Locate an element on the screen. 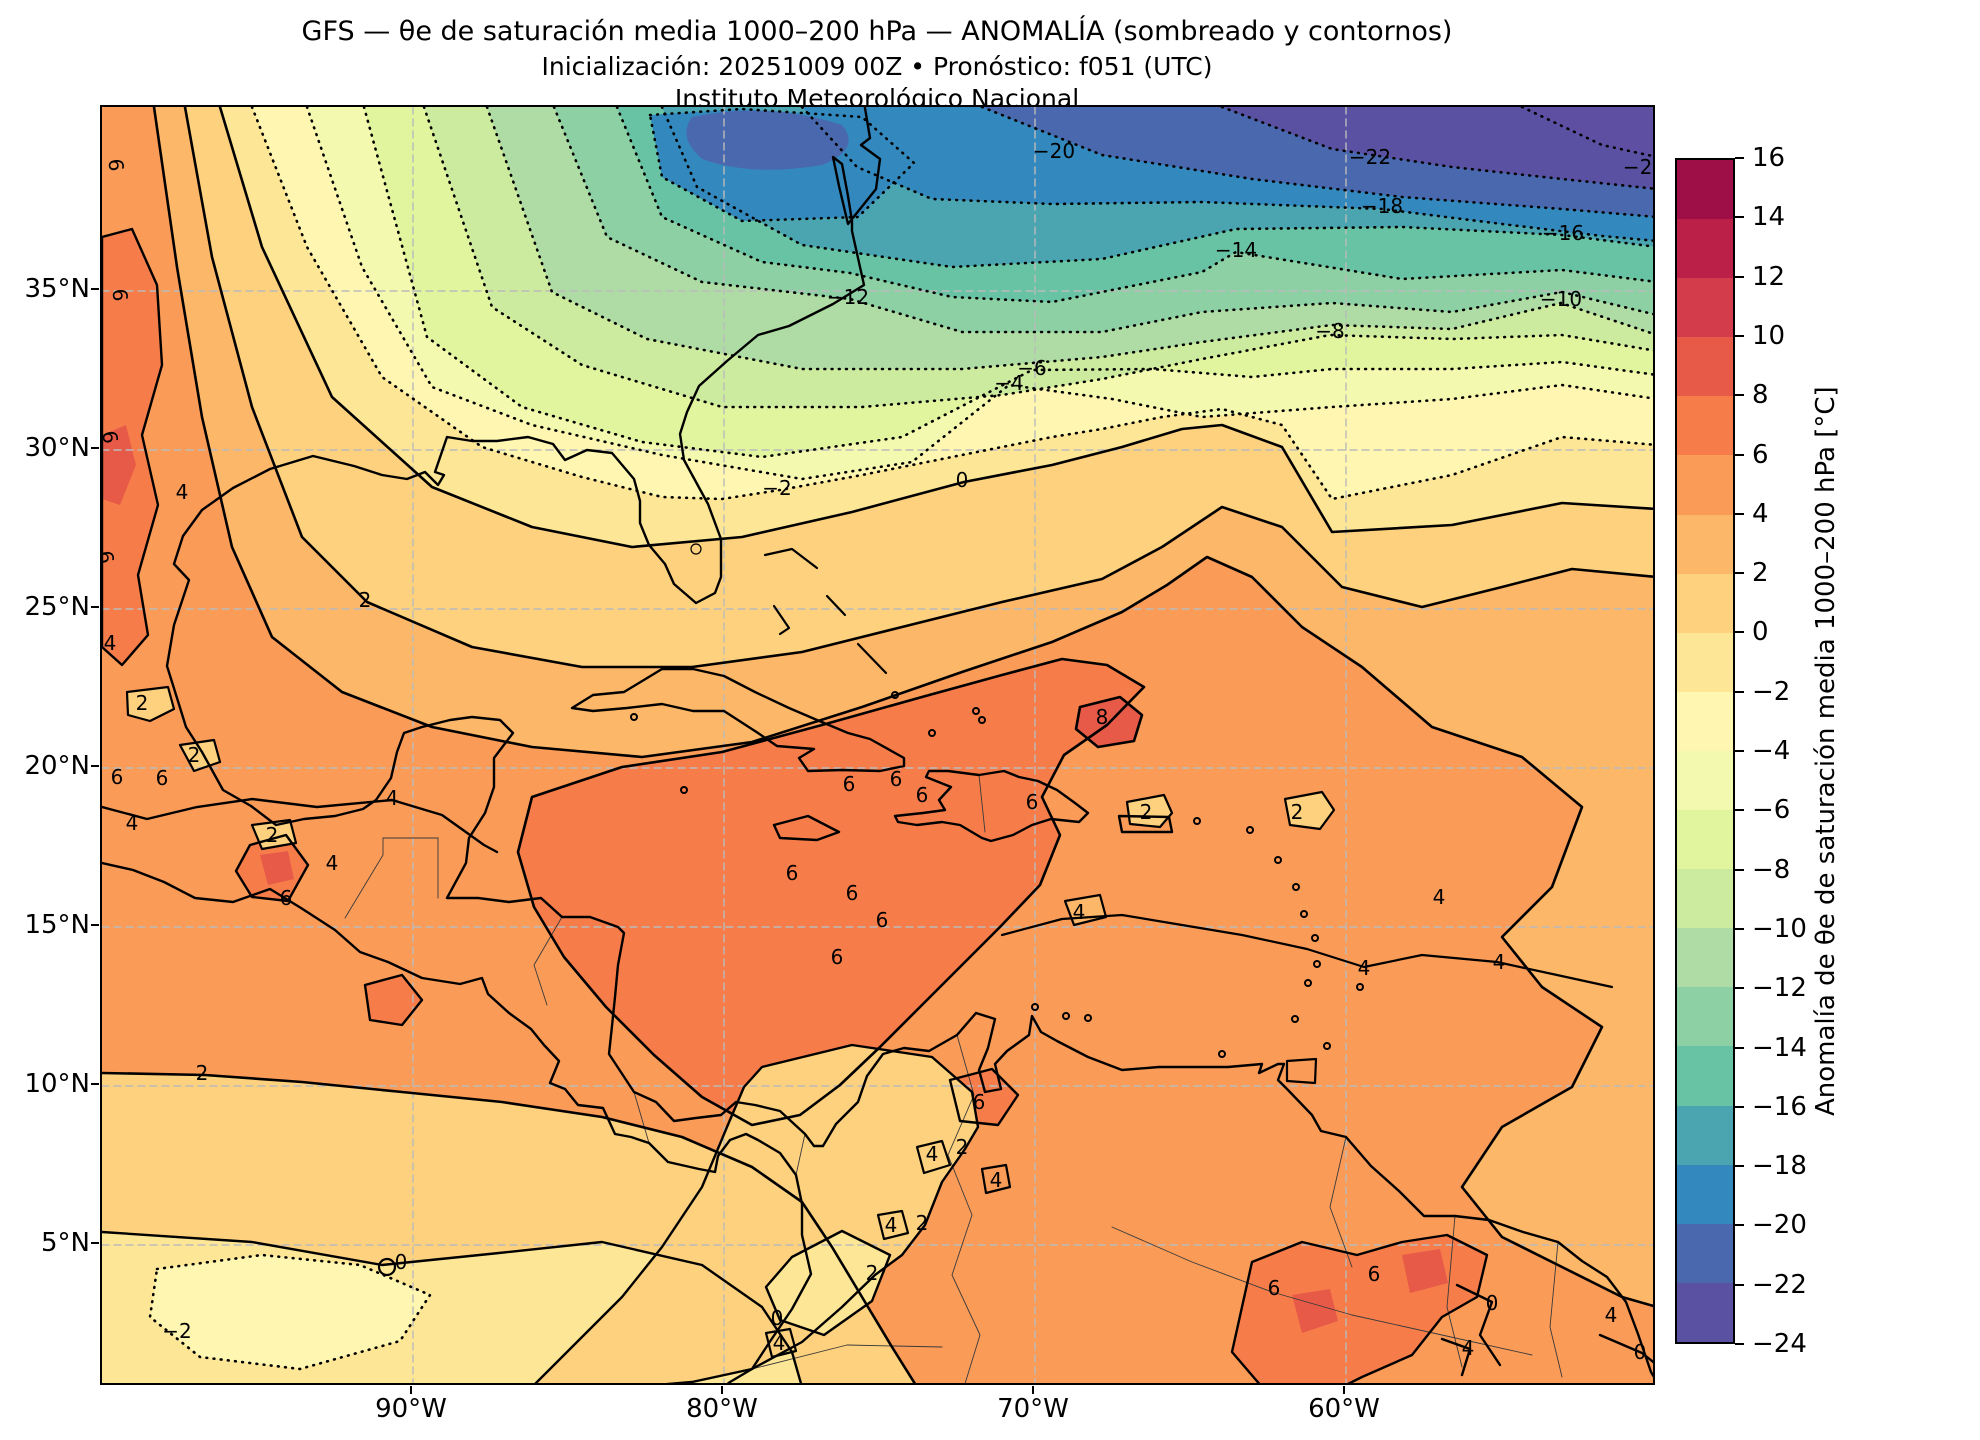 Image resolution: width=1980 pixels, height=1440 pixels. coastline-puerto-rico is located at coordinates (1145, 824).